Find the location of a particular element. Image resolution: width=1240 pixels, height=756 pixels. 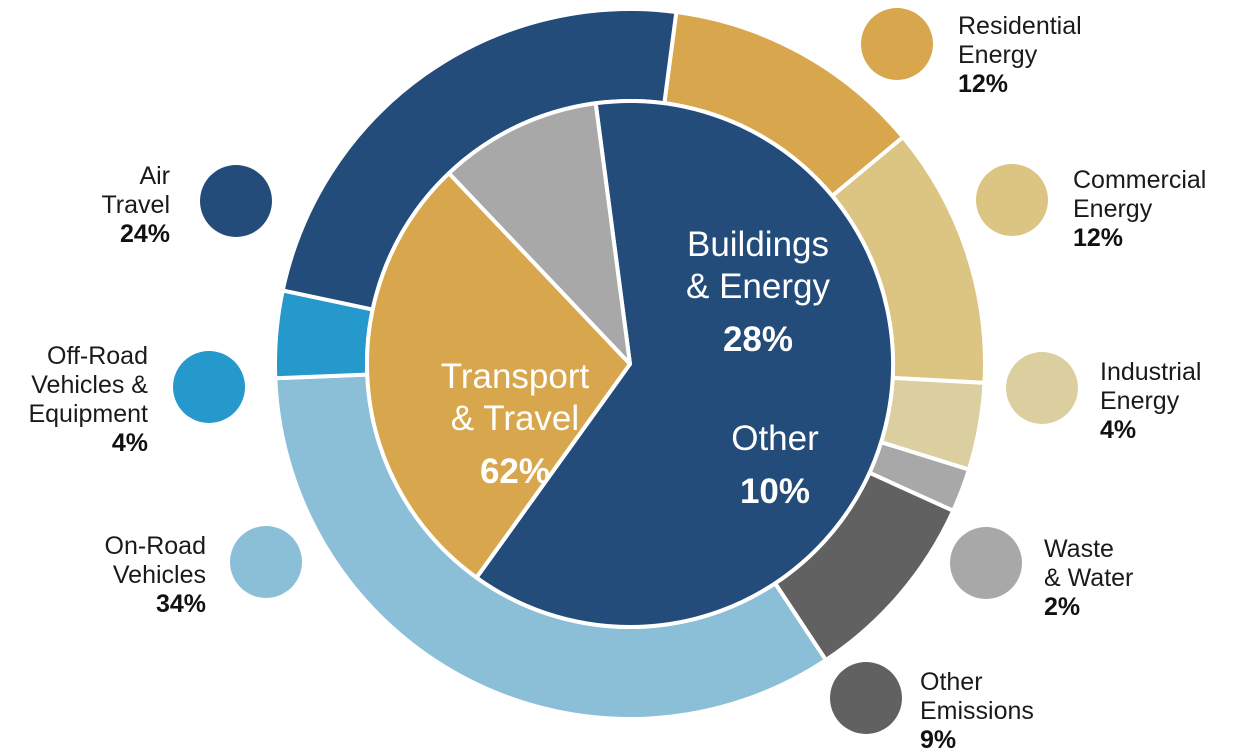

legend-value: 2% is located at coordinates (1062, 607).